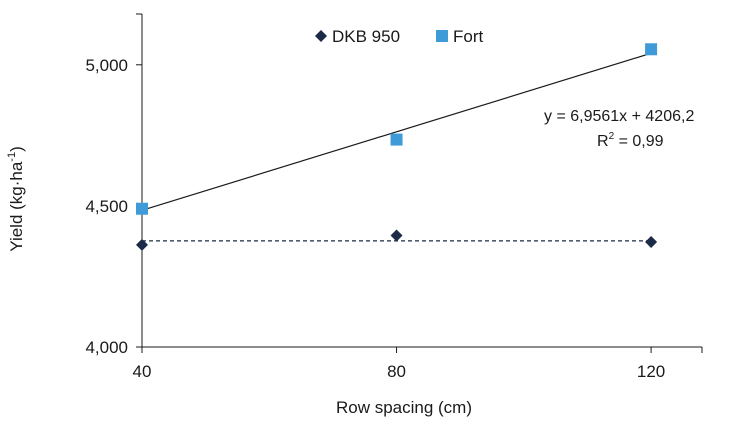 The height and width of the screenshot is (423, 734). I want to click on y-tick-label: 5,000, so click(106, 65).